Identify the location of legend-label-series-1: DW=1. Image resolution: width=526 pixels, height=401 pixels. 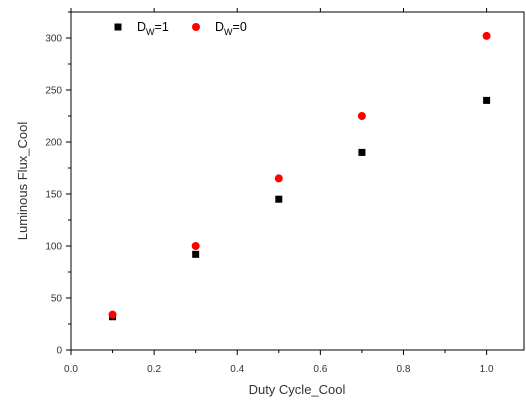
(153, 28).